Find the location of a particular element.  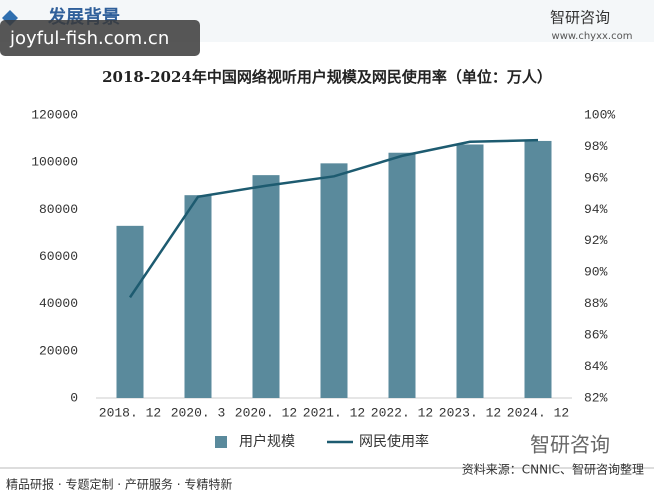

x-tick-label: 2022. 12 is located at coordinates (402, 412).